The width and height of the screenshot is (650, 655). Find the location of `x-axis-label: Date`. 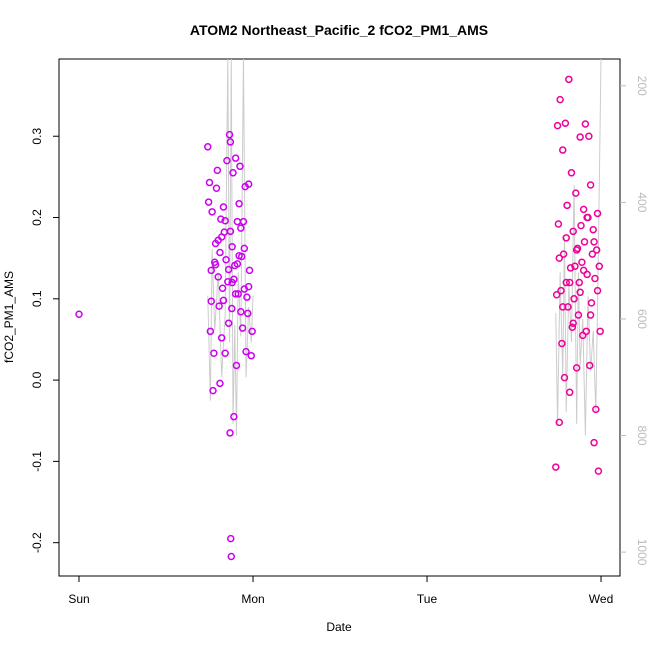

x-axis-label: Date is located at coordinates (339, 627).